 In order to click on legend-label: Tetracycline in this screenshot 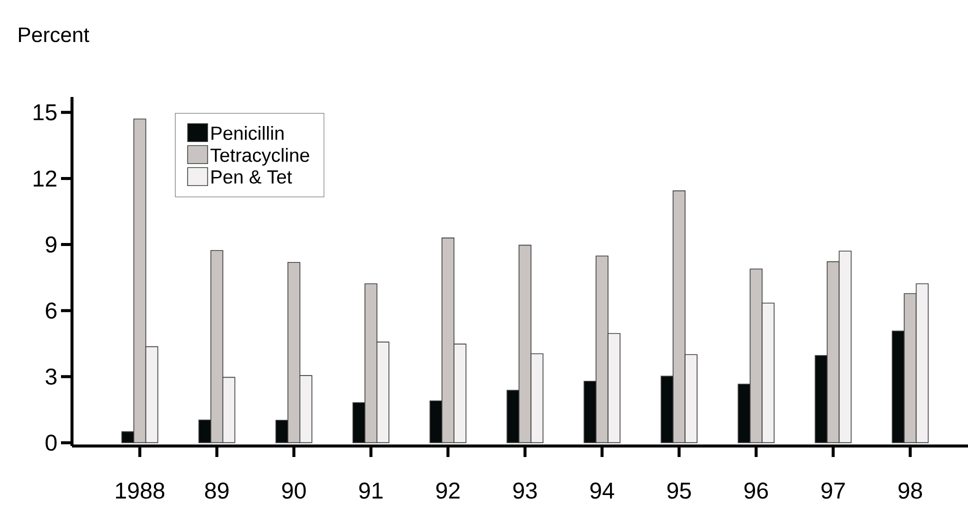, I will do `click(260, 157)`.